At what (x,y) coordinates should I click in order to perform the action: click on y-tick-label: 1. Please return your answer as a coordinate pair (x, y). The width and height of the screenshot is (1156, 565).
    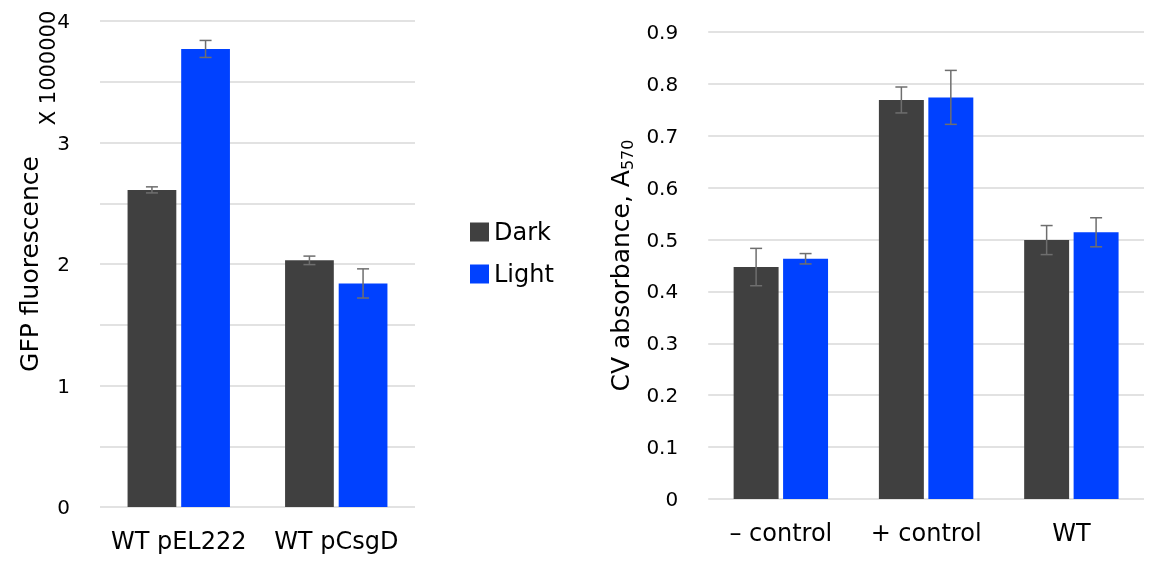
    Looking at the image, I should click on (63, 385).